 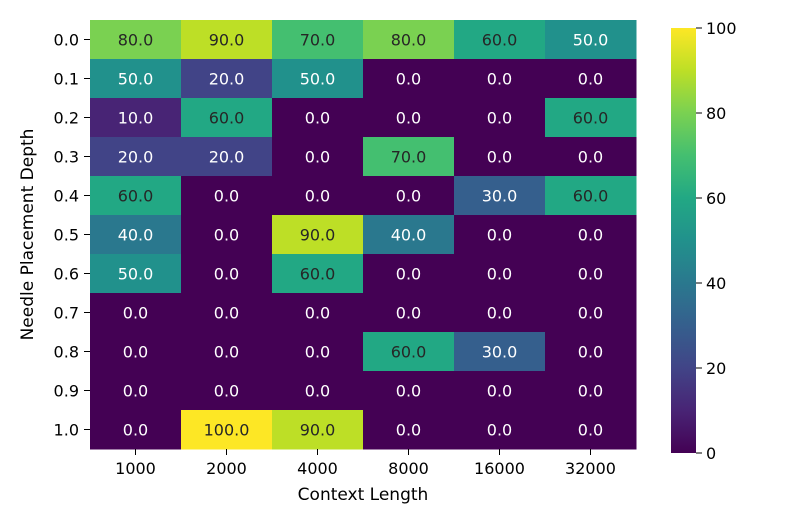 What do you see at coordinates (683, 240) in the screenshot?
I see `colorbar` at bounding box center [683, 240].